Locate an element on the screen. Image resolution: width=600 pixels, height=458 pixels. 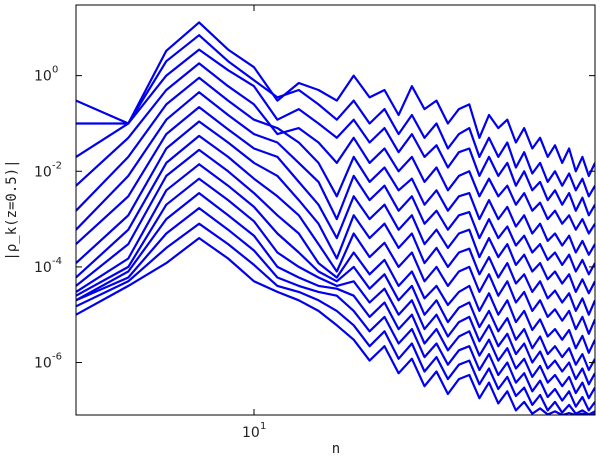
y-tick-exponent-1: -2 is located at coordinates (57, 165).